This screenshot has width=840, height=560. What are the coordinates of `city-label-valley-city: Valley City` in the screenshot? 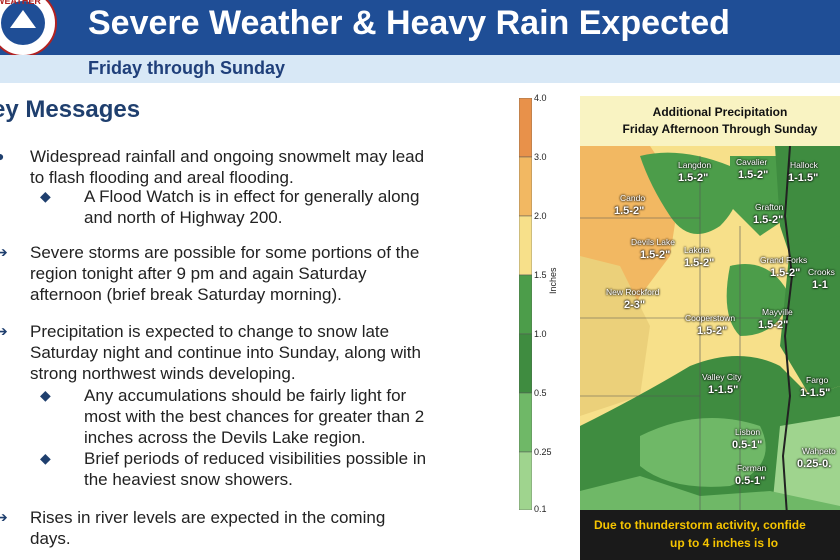 It's located at (722, 377).